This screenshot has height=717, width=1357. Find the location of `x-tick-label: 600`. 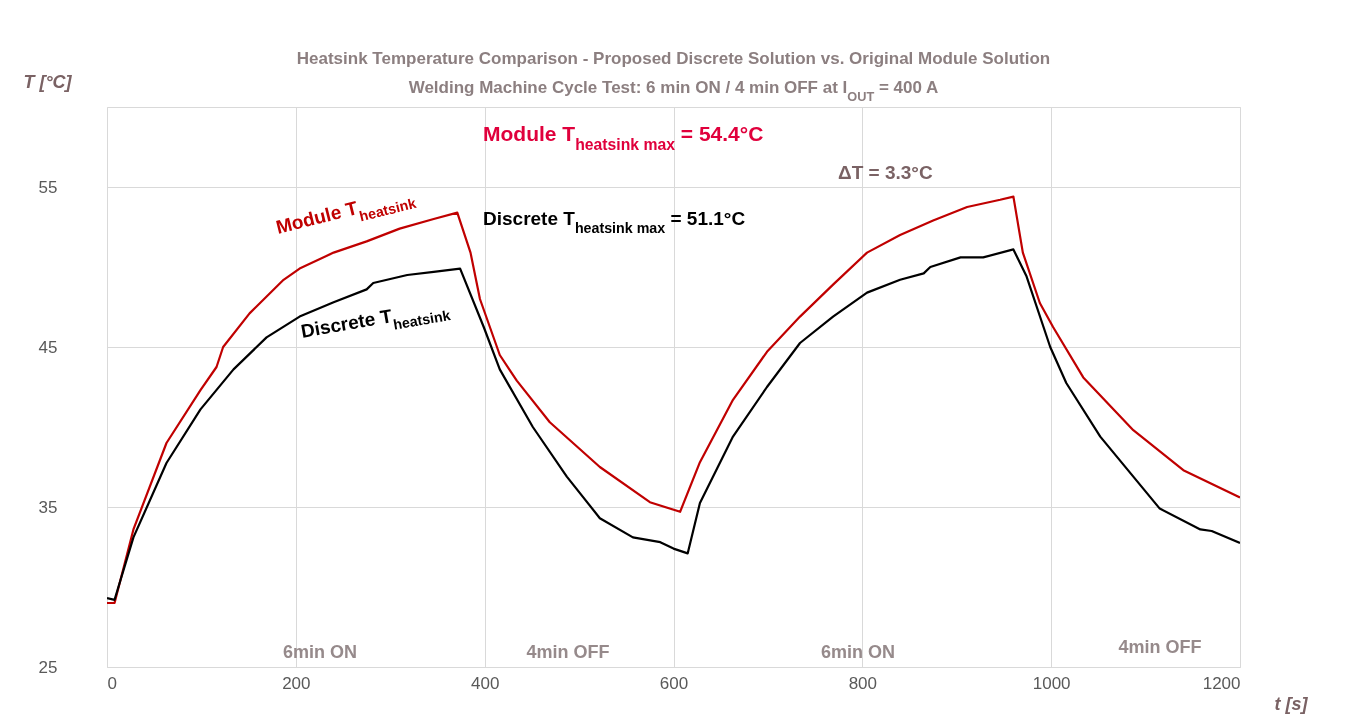

x-tick-label: 600 is located at coordinates (674, 683).